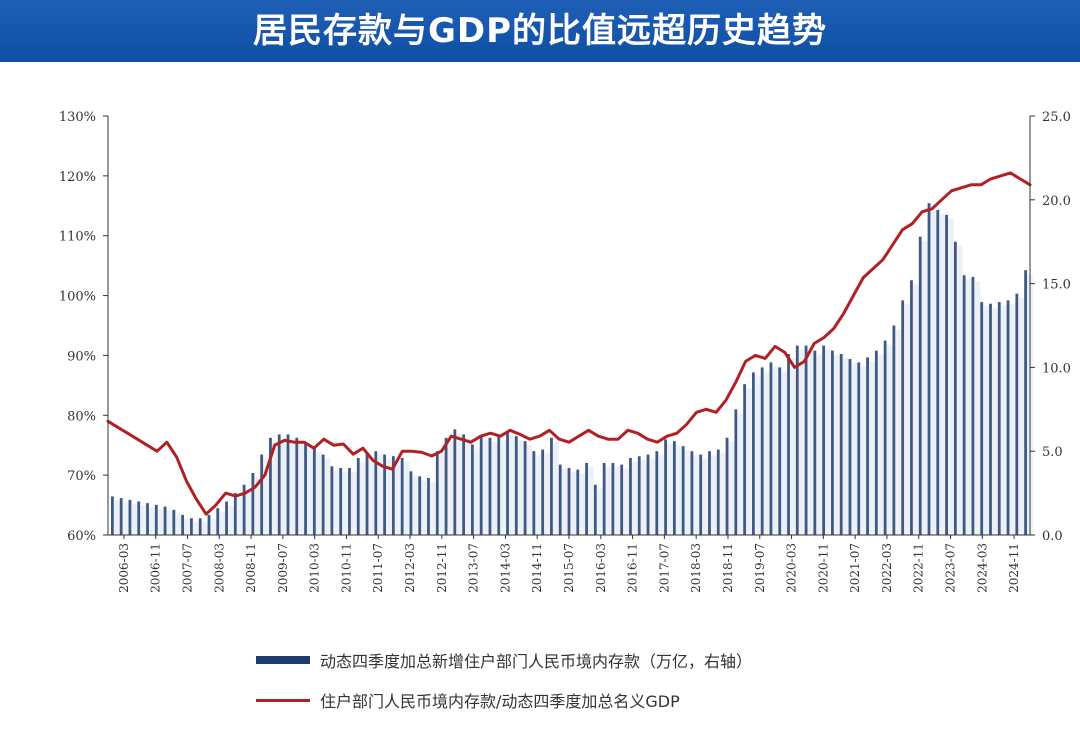 The width and height of the screenshot is (1080, 730). What do you see at coordinates (792, 568) in the screenshot?
I see `x-tick-label: 2020-03` at bounding box center [792, 568].